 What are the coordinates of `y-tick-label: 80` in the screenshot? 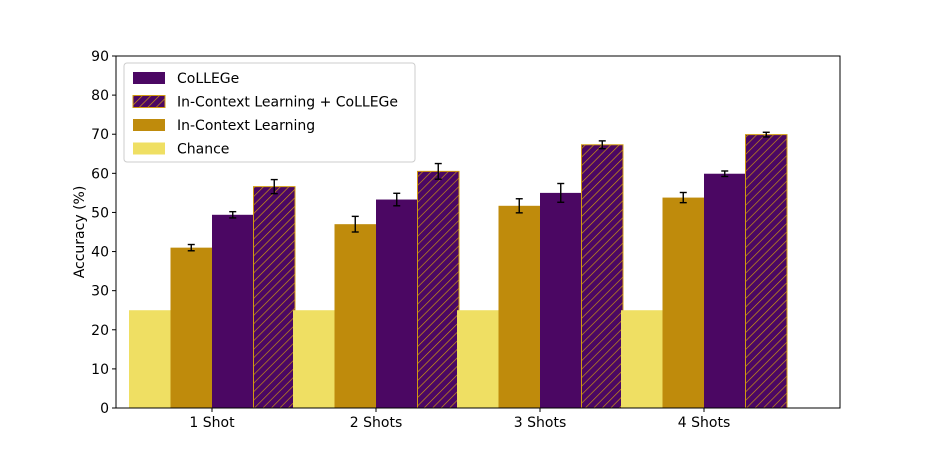 It's located at (100, 96).